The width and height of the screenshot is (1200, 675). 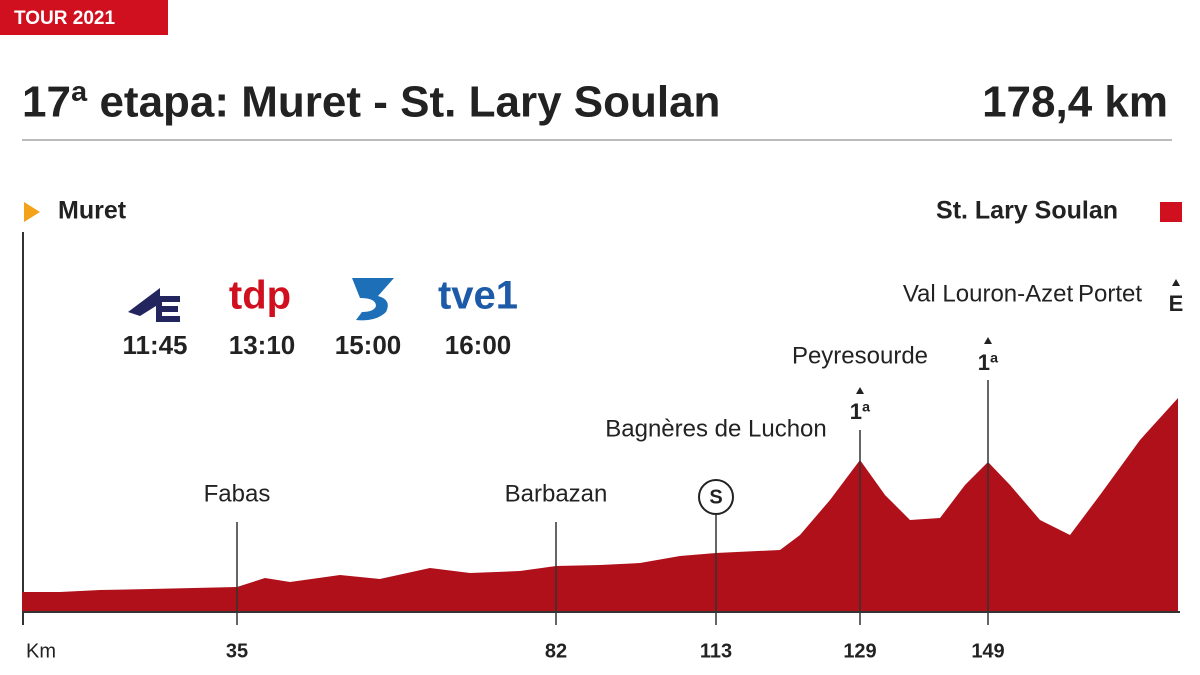 What do you see at coordinates (716, 428) in the screenshot?
I see `waypoint-name: Bagnères de Luchon` at bounding box center [716, 428].